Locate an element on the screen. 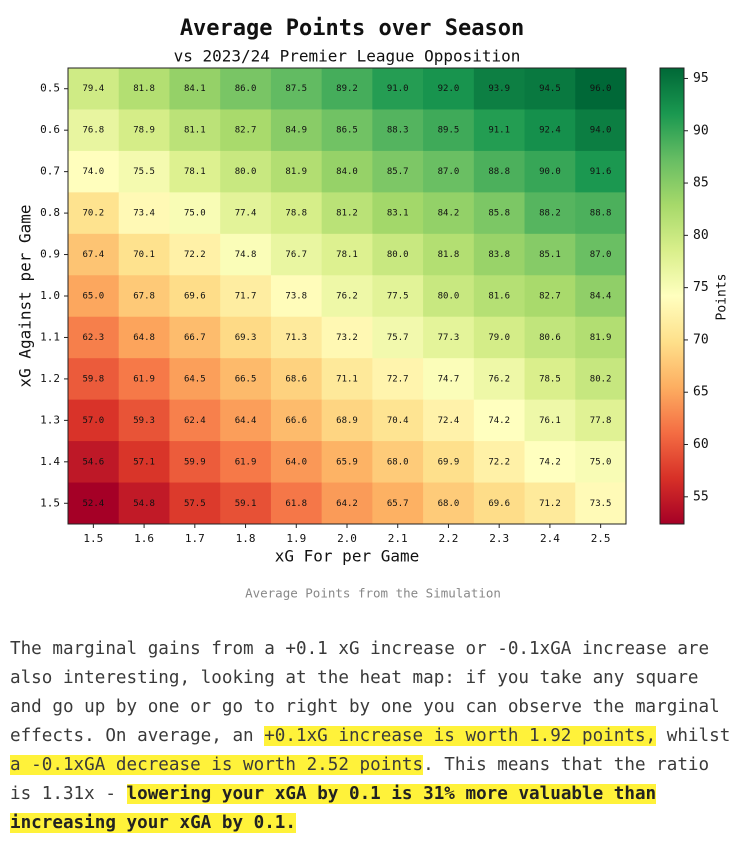 Image resolution: width=754 pixels, height=842 pixels. cell-label: 78.1 is located at coordinates (347, 255).